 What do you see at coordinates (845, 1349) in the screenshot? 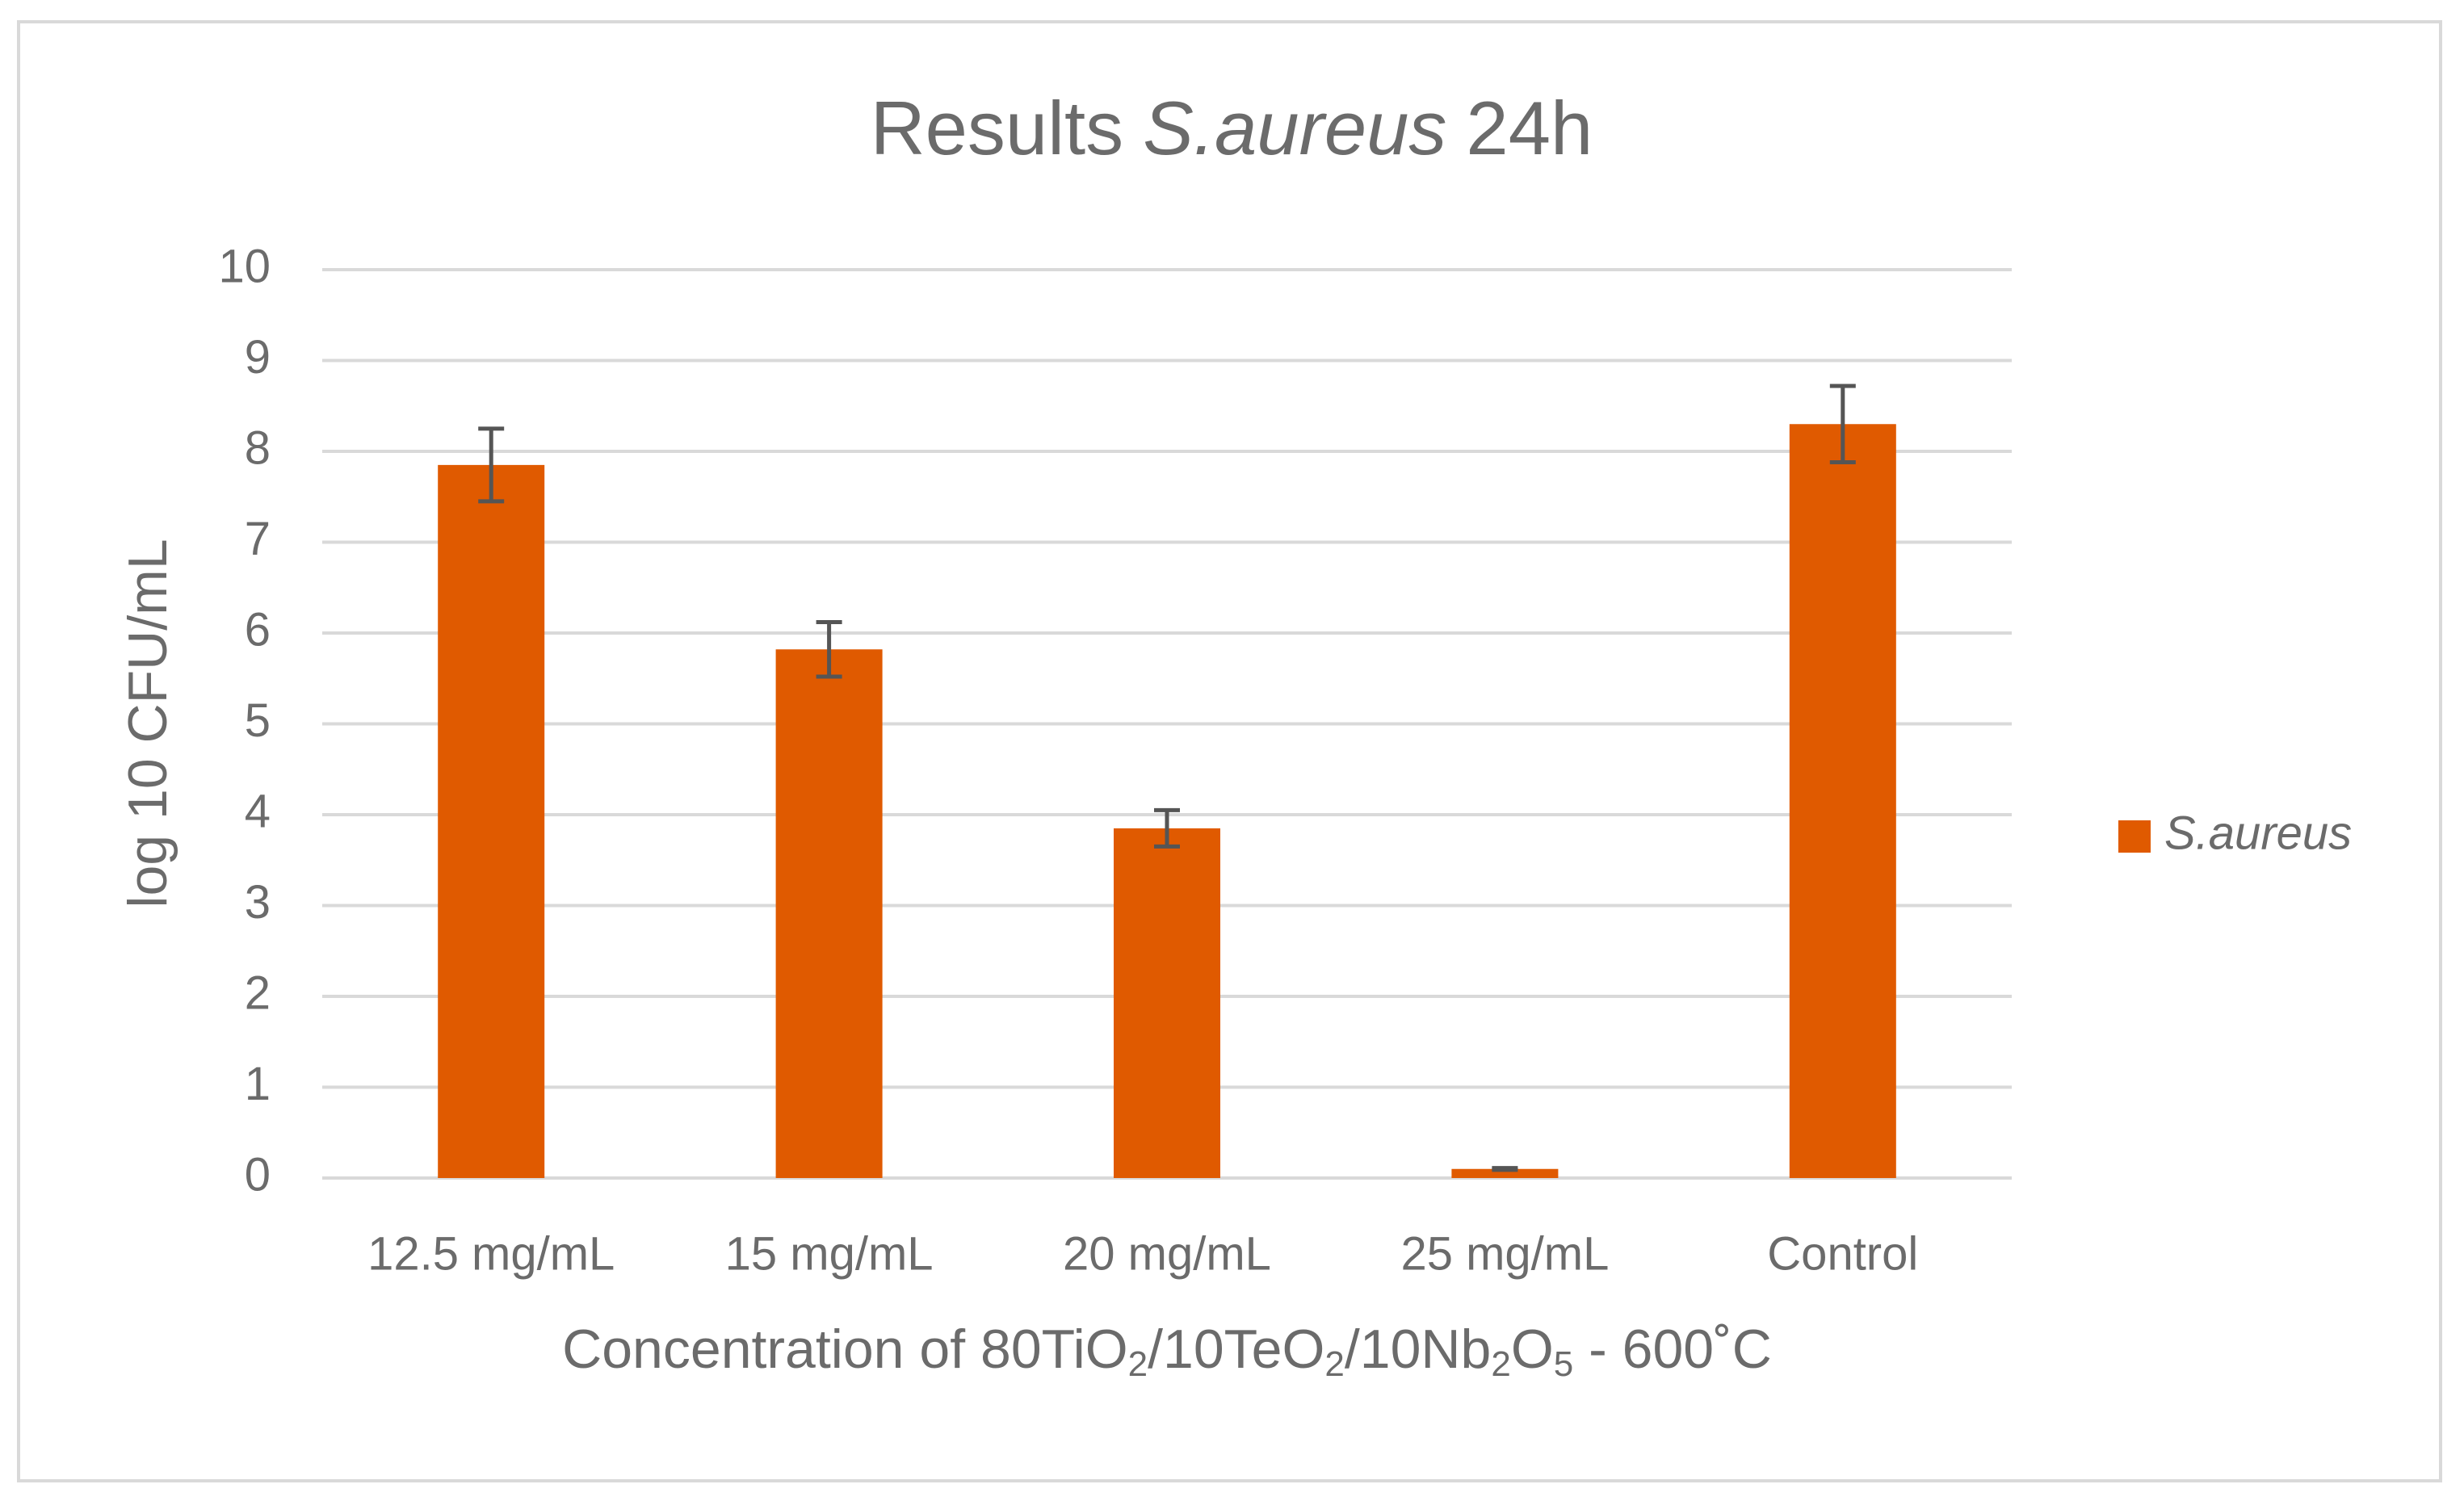
I see `x-axis-label-part: Concentration of 80TiO` at bounding box center [845, 1349].